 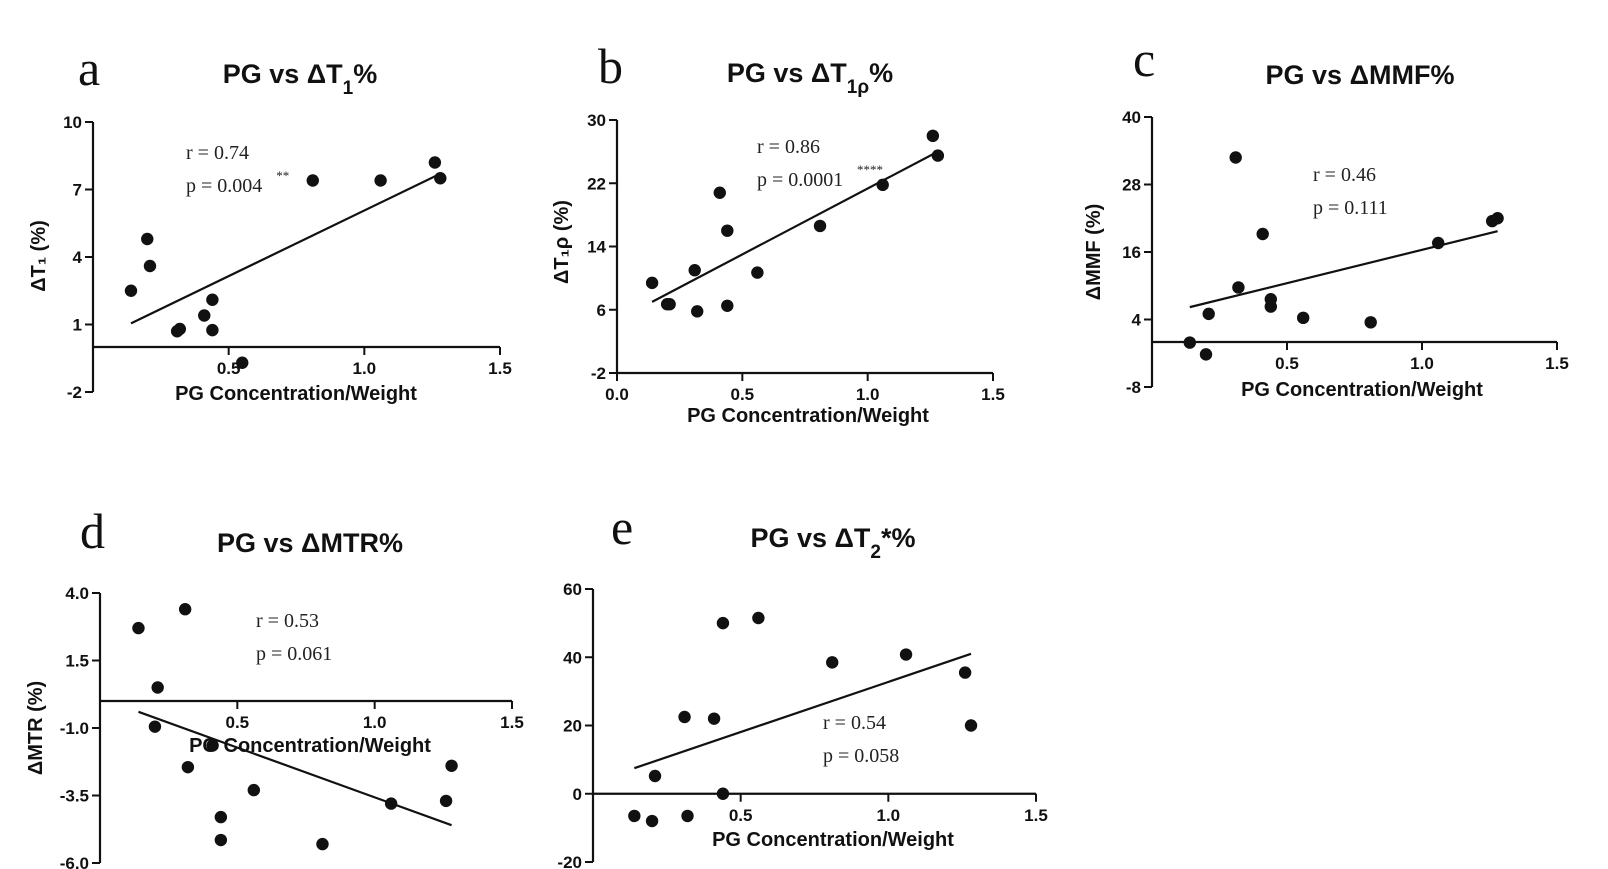 What do you see at coordinates (74, 861) in the screenshot?
I see `y-tick-label: -6.0` at bounding box center [74, 861].